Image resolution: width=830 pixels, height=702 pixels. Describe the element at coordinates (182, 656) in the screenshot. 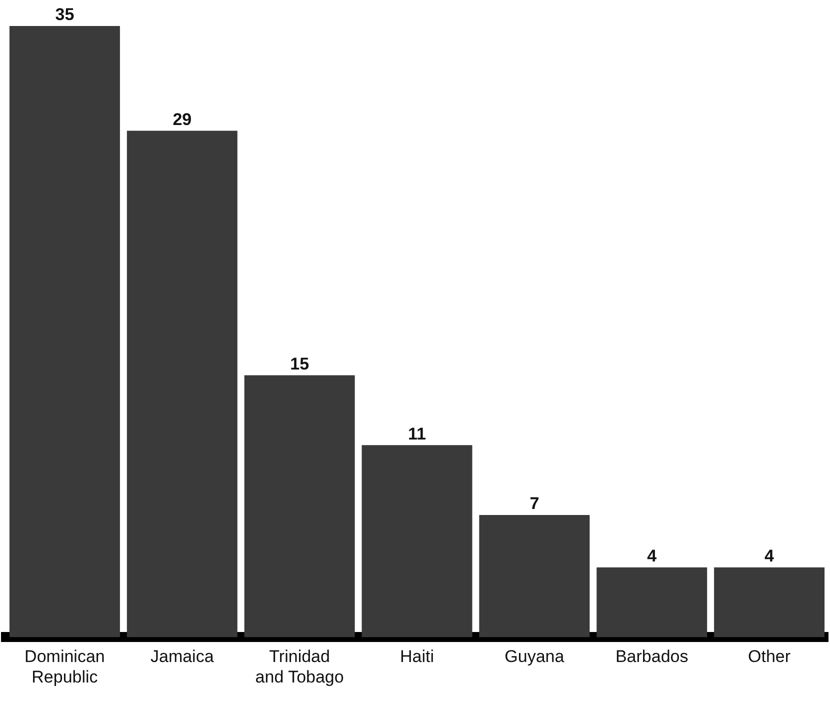

I see `x-tick-label: Jamaica` at that location.